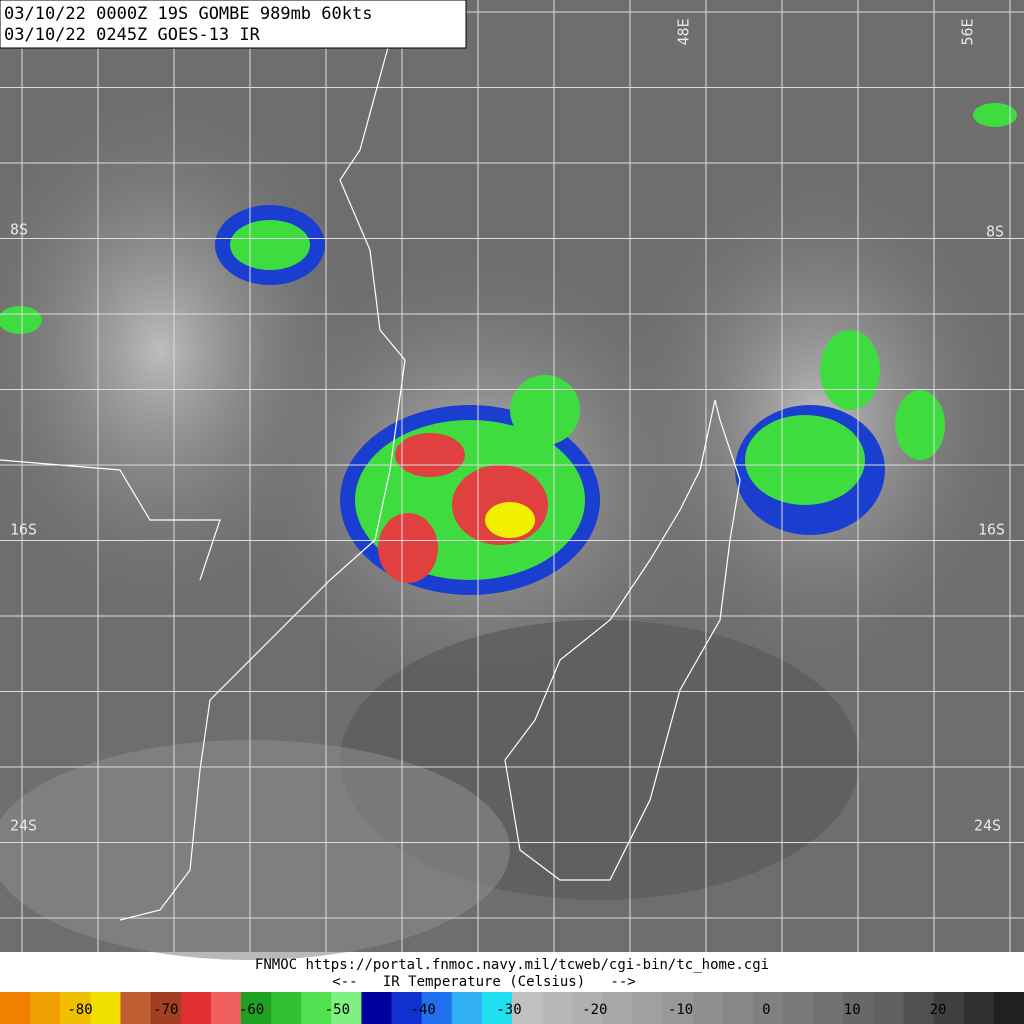 The image size is (1024, 1024). What do you see at coordinates (423, 1010) in the screenshot?
I see `colorbar-label: -40` at bounding box center [423, 1010].